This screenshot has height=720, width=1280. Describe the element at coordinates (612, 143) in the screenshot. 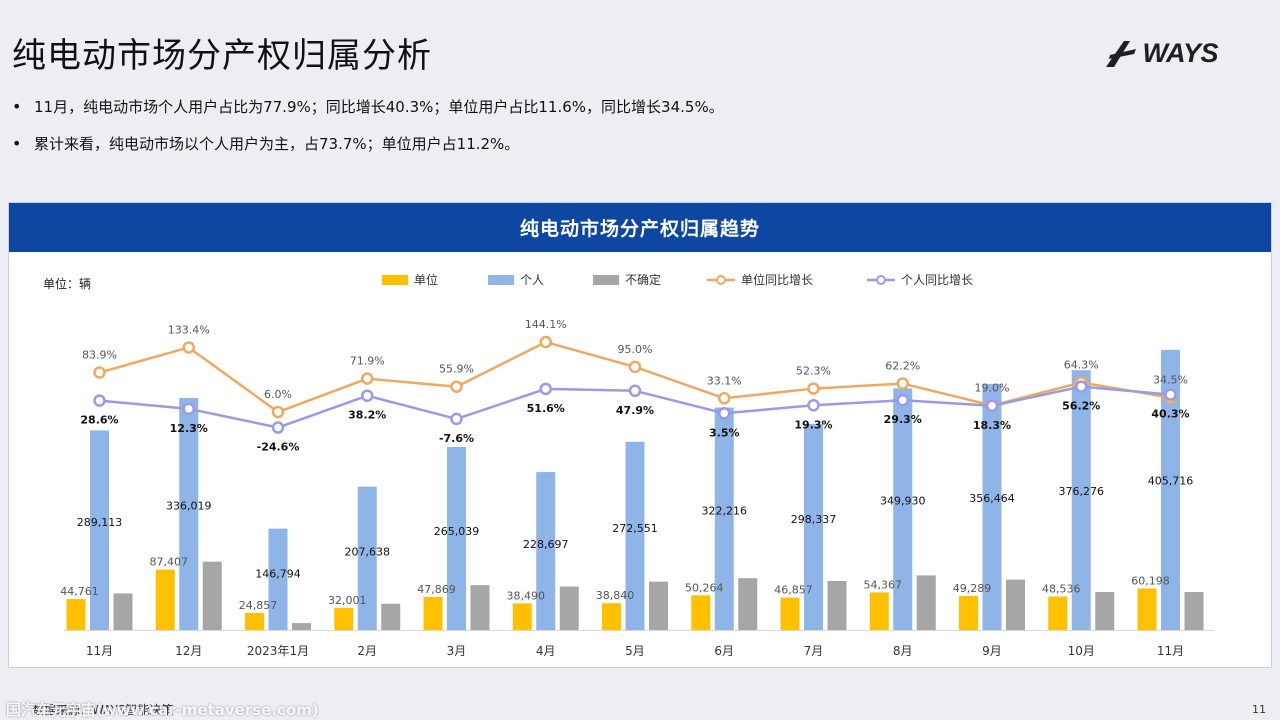

I see `bullet-item: • 累计来看，纯电动市场以个人用户为主，占73.7%；单位用户占11.2%。` at that location.